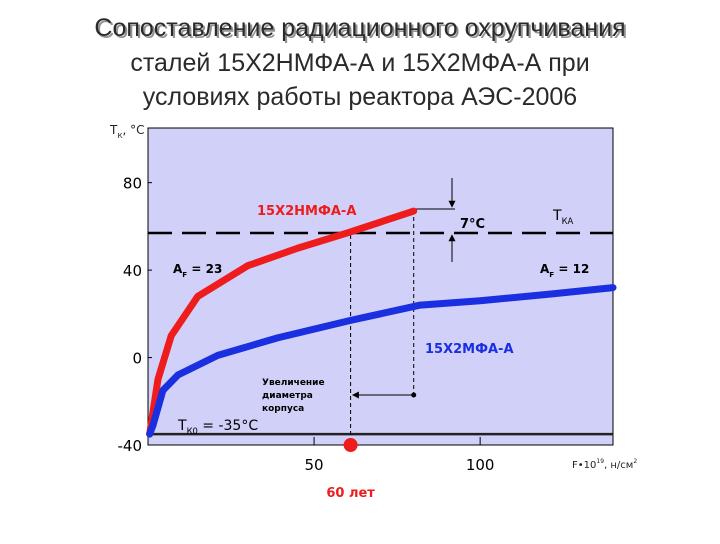 This screenshot has width=720, height=544. I want to click on y-tick-label: -40, so click(130, 446).